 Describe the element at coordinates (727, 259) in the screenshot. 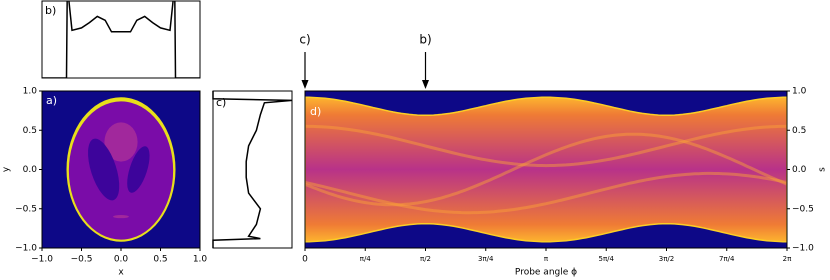

I see `x-tick-label: 7π/4` at that location.